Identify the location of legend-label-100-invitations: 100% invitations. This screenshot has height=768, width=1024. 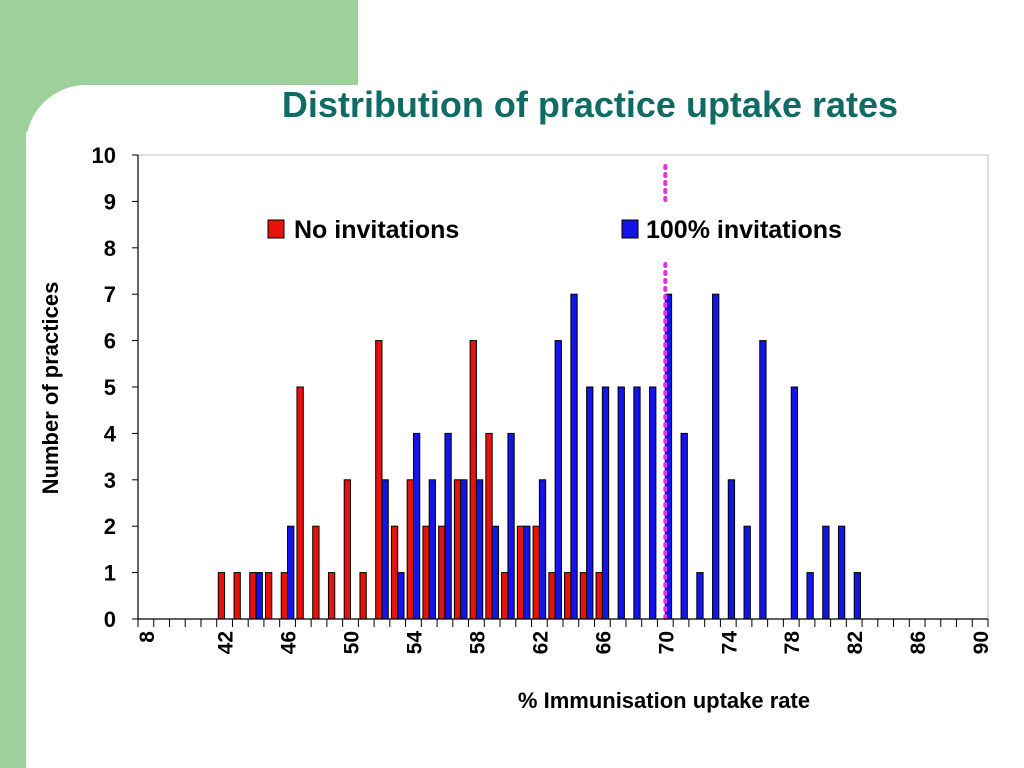
(744, 230).